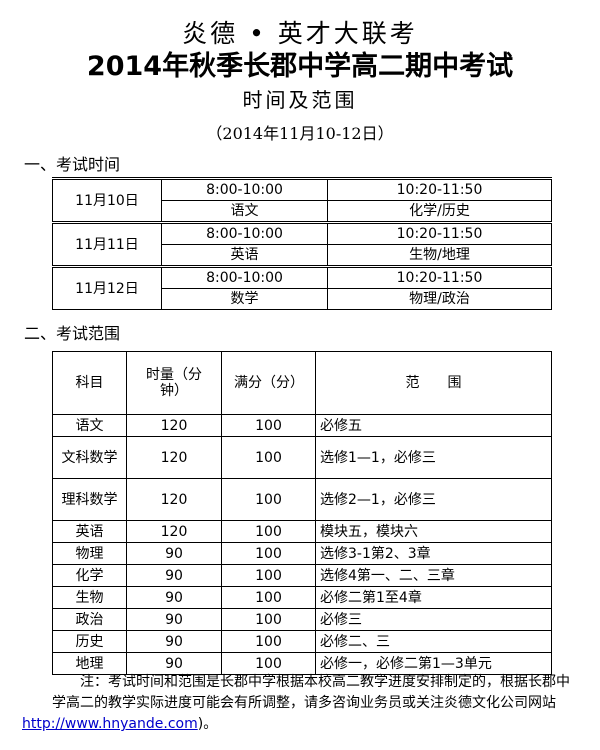  What do you see at coordinates (89, 383) in the screenshot?
I see `column-header: 科目` at bounding box center [89, 383].